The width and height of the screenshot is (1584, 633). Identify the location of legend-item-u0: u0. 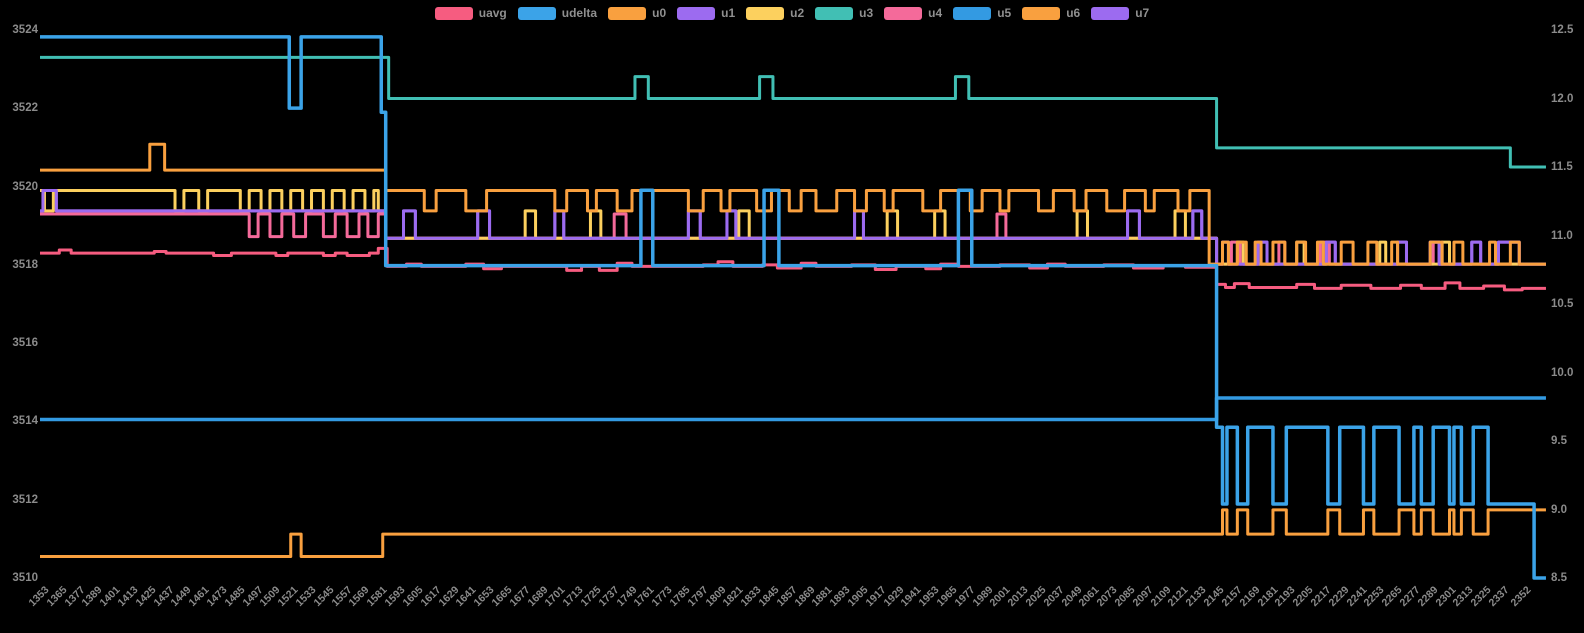
(637, 13).